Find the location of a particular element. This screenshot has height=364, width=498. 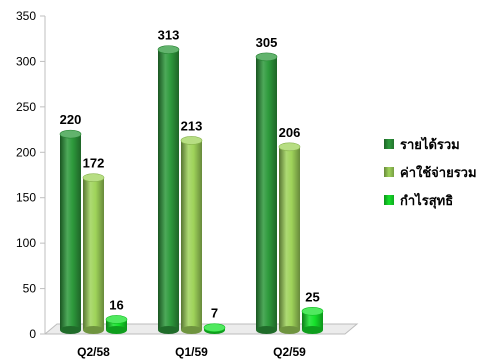

data-label: 305 is located at coordinates (267, 42).